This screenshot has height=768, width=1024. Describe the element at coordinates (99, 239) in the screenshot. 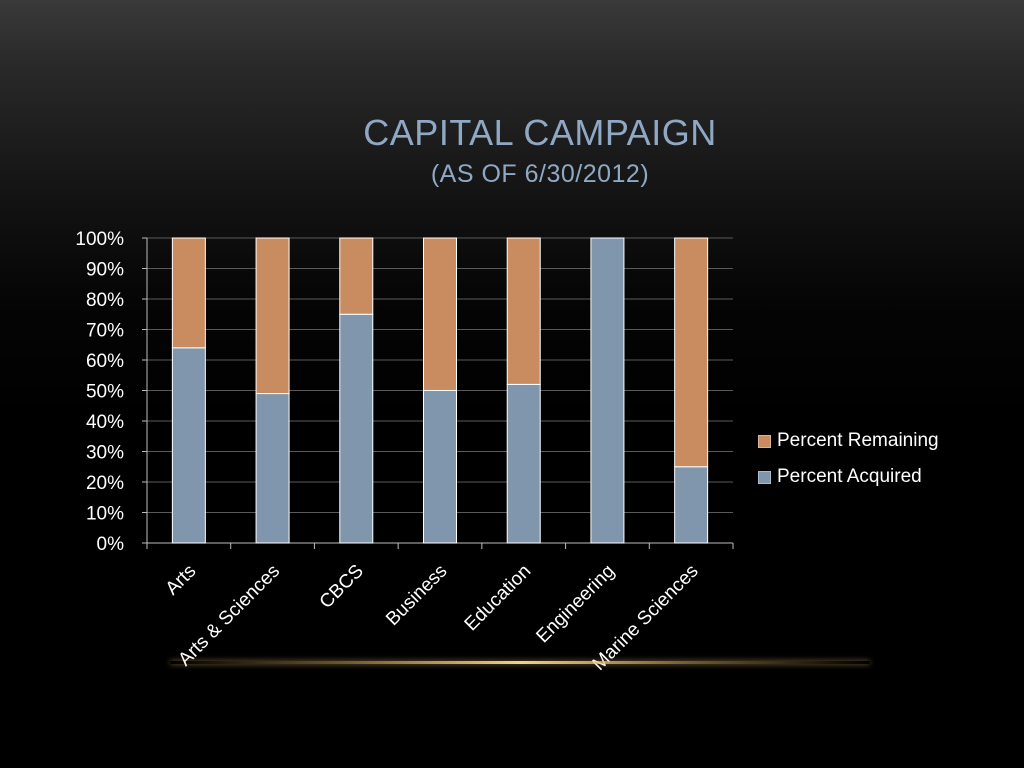

I see `y-tick-label: 100%` at that location.